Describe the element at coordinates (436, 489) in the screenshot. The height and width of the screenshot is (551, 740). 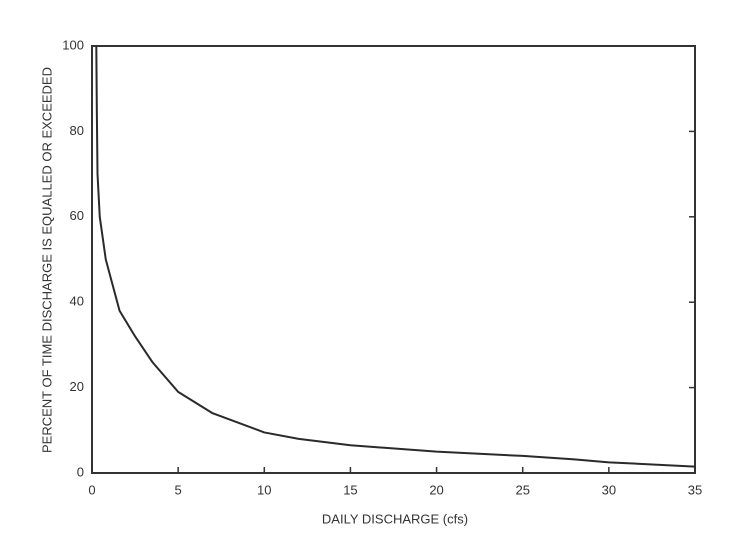
I see `x-tick-label: 20` at that location.